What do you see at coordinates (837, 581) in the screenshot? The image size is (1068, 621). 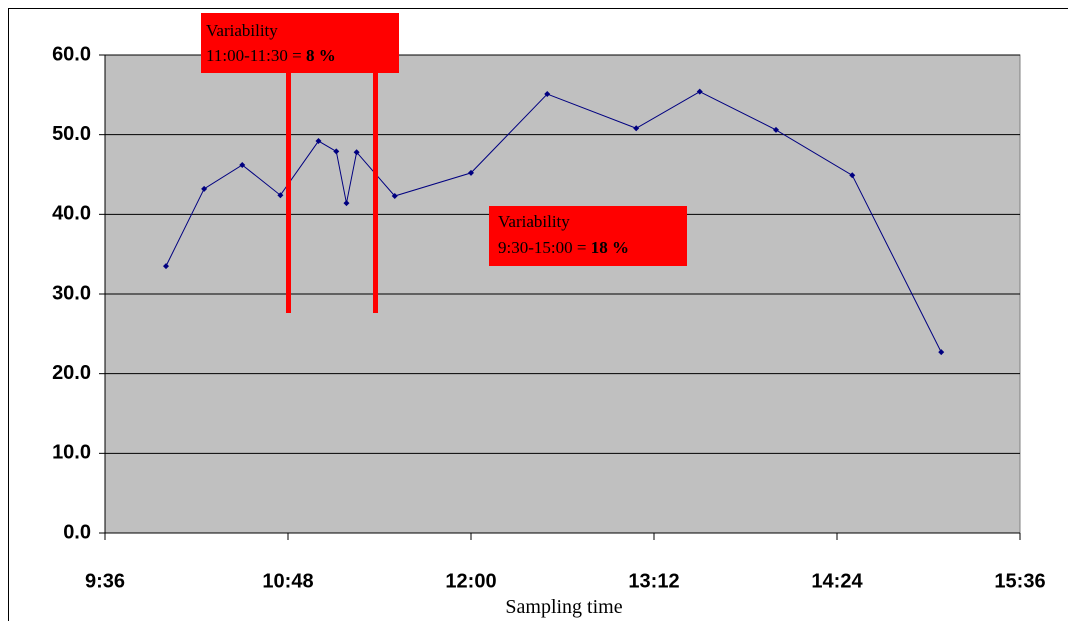 I see `x-tick-label: 14:24` at bounding box center [837, 581].